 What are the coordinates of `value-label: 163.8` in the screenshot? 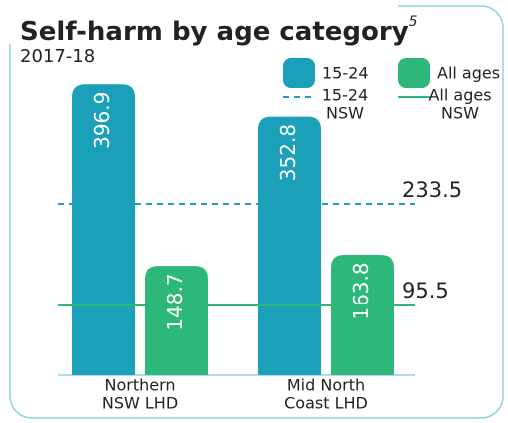 It's located at (361, 290).